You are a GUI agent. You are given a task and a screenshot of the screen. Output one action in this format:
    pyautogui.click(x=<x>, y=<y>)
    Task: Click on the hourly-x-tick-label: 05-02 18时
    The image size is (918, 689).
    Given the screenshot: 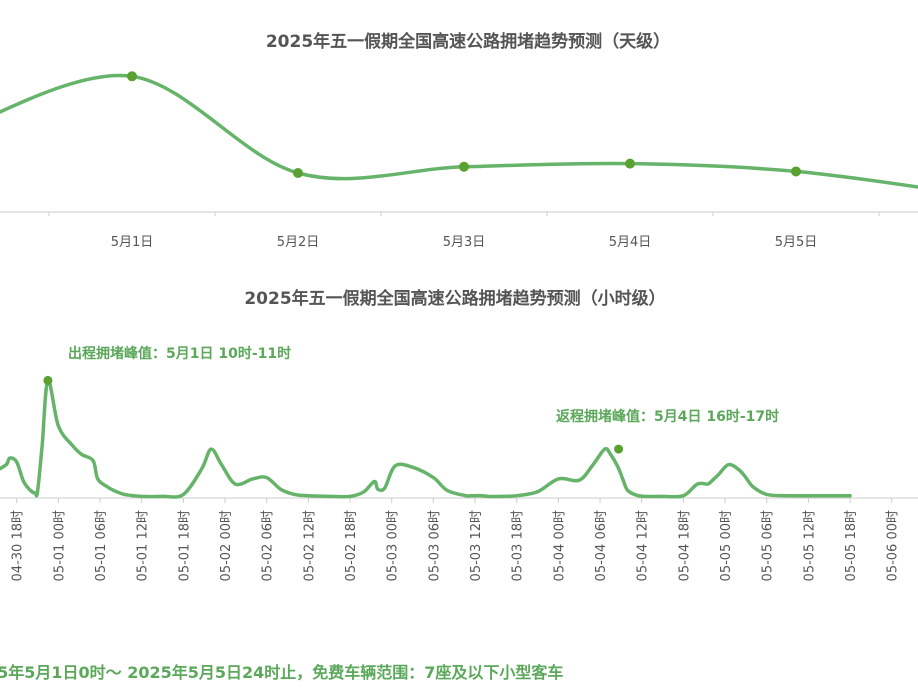 What is the action you would take?
    pyautogui.click(x=351, y=545)
    